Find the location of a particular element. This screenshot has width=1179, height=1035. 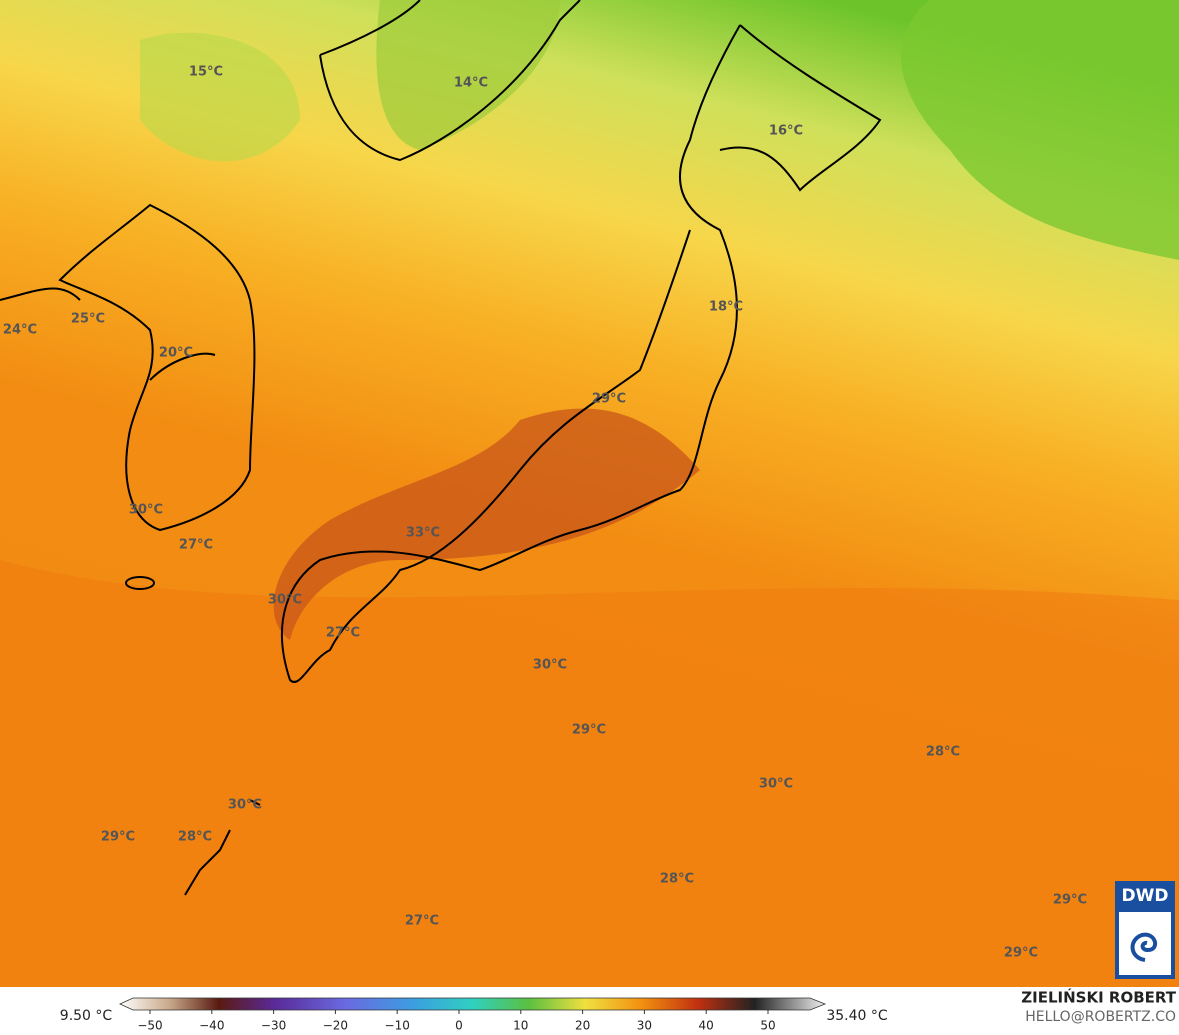

colorbar-tick-label: −20 is located at coordinates (335, 1026).